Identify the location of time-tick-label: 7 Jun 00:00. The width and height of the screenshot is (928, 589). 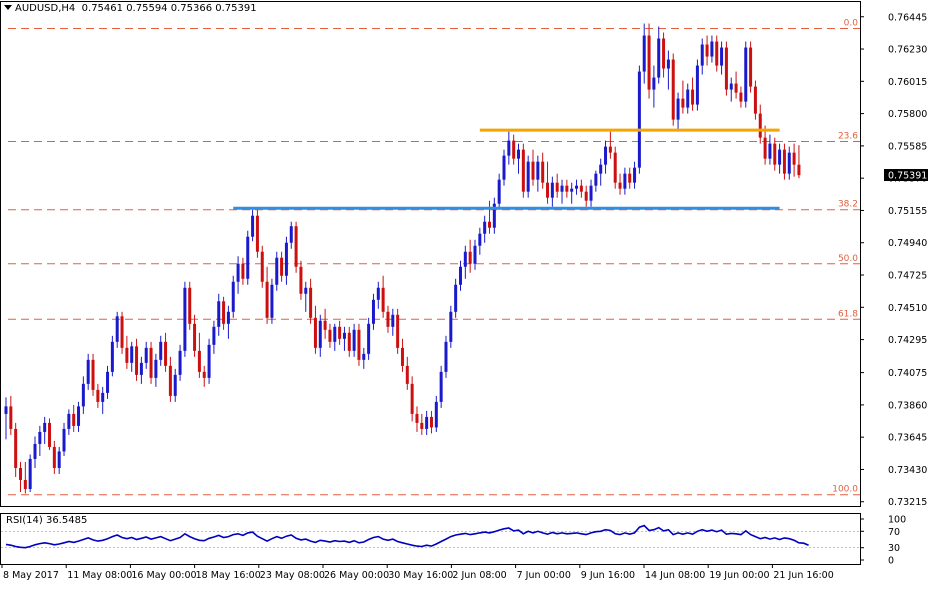
(544, 575).